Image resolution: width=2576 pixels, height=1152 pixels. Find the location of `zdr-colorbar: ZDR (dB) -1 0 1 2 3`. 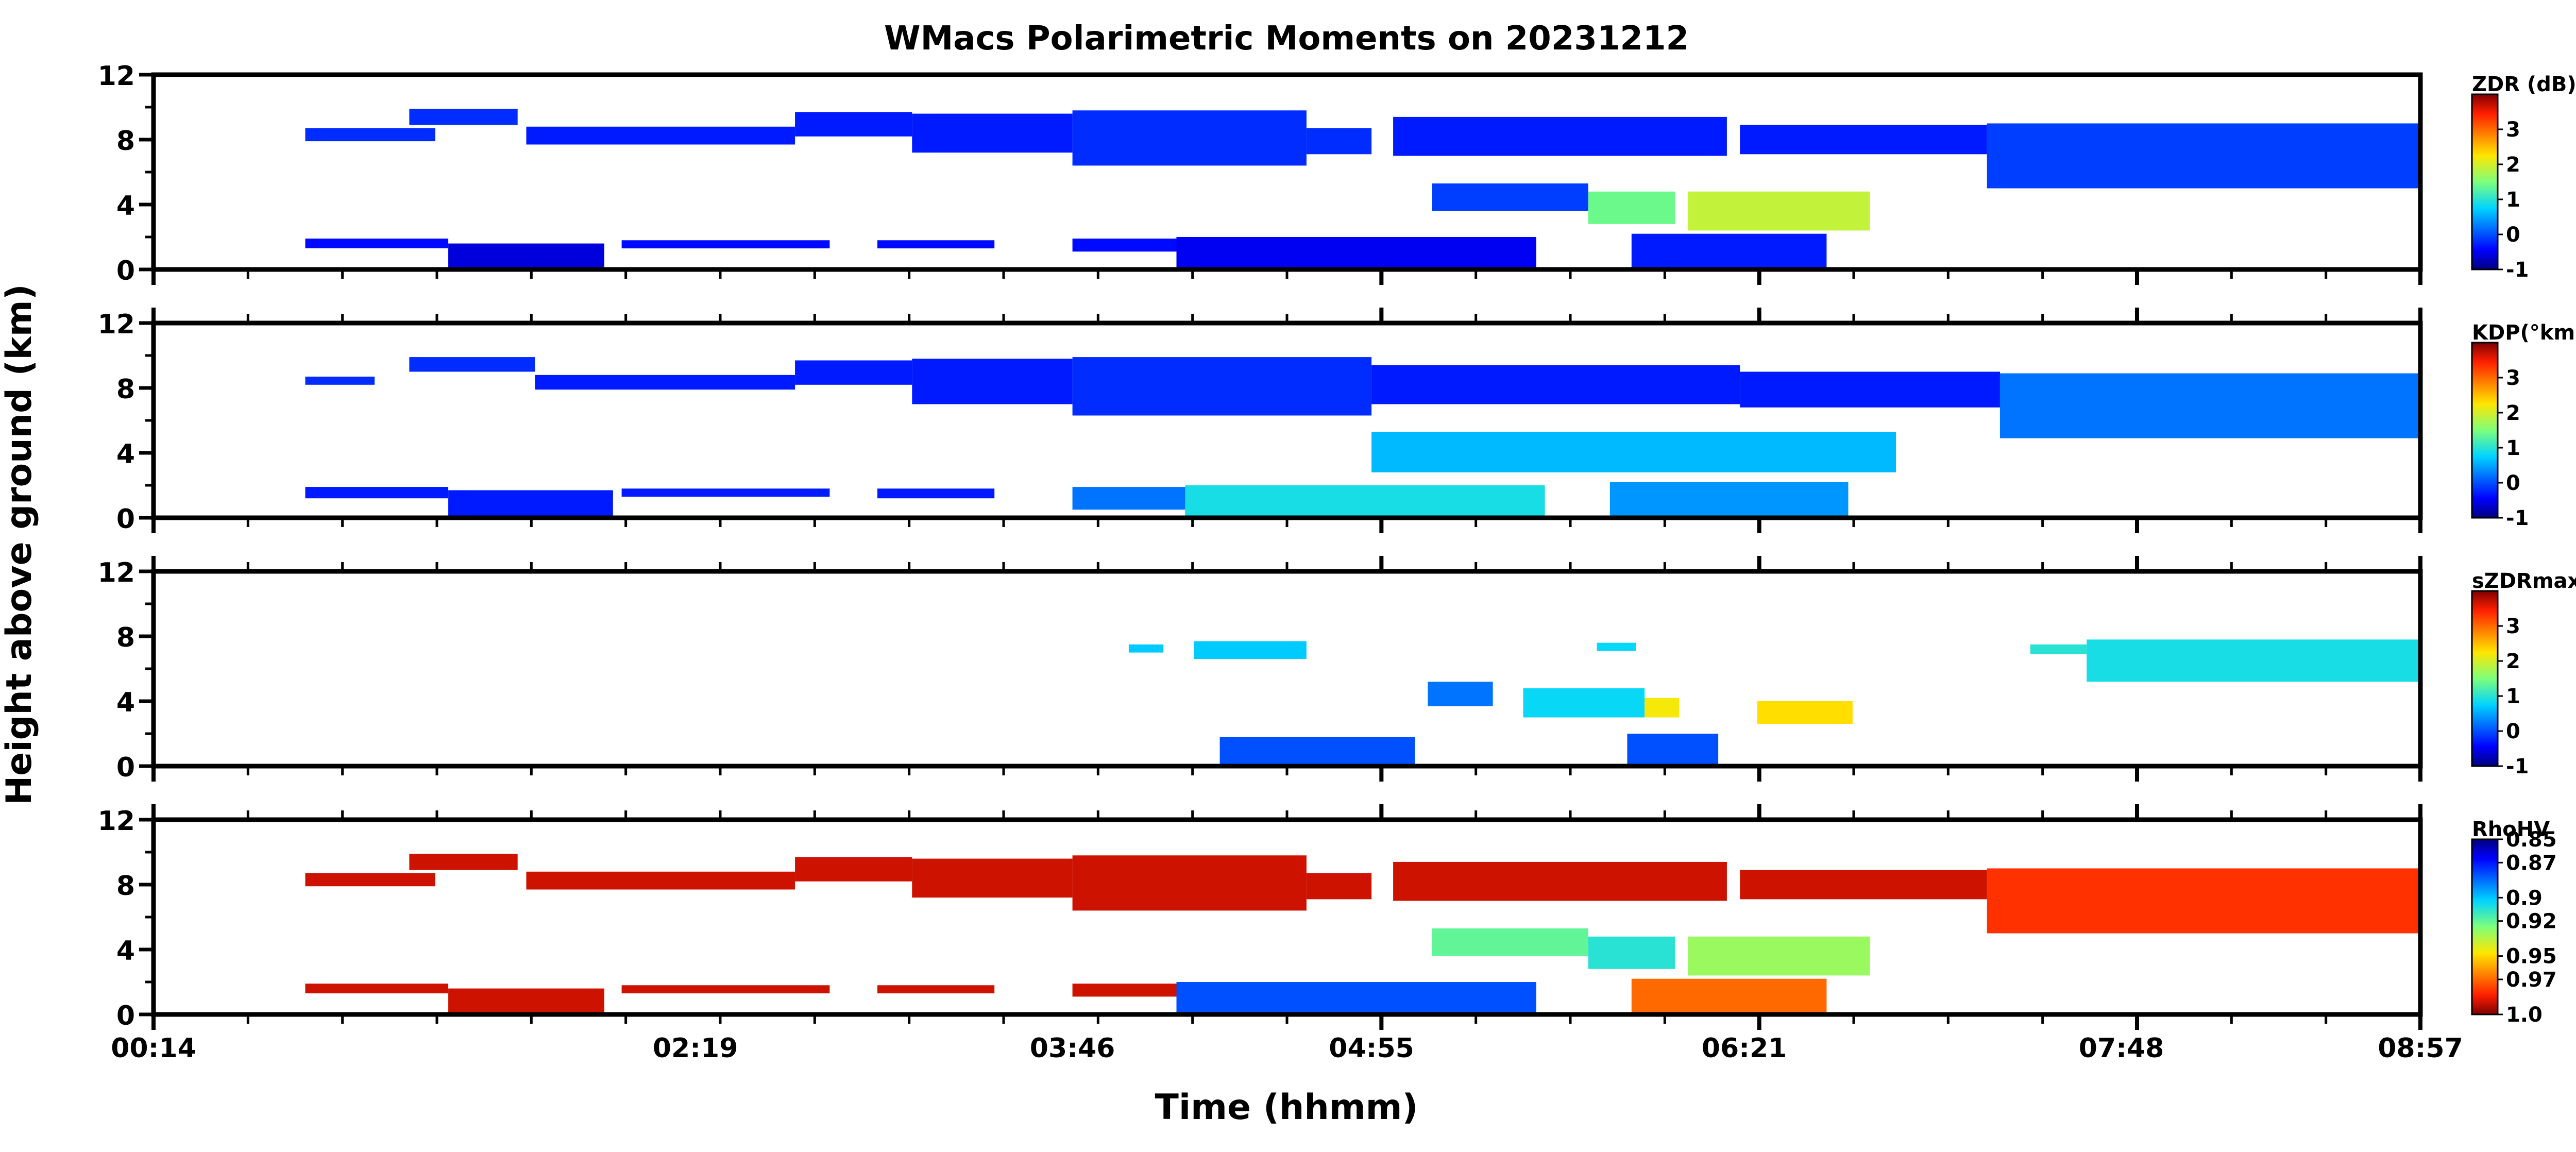

zdr-colorbar: ZDR (dB) -1 0 1 2 3 is located at coordinates (2523, 178).